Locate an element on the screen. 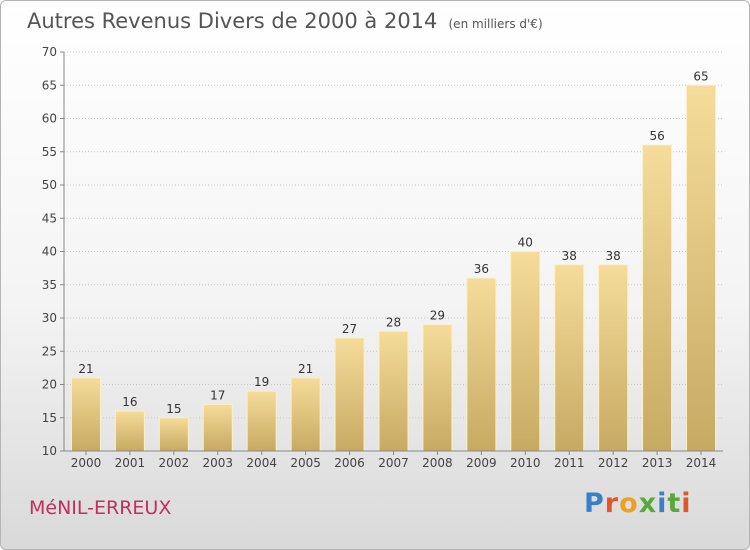  x-tick-label: 2000 is located at coordinates (86, 463).